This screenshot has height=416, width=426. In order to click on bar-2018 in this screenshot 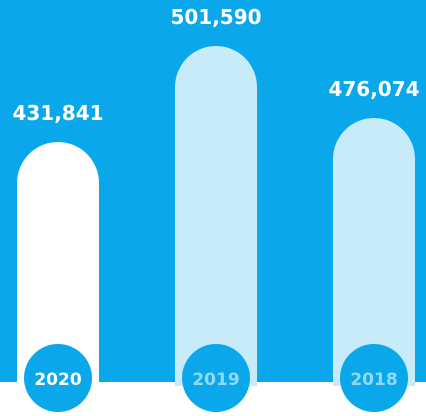, I will do `click(374, 252)`.